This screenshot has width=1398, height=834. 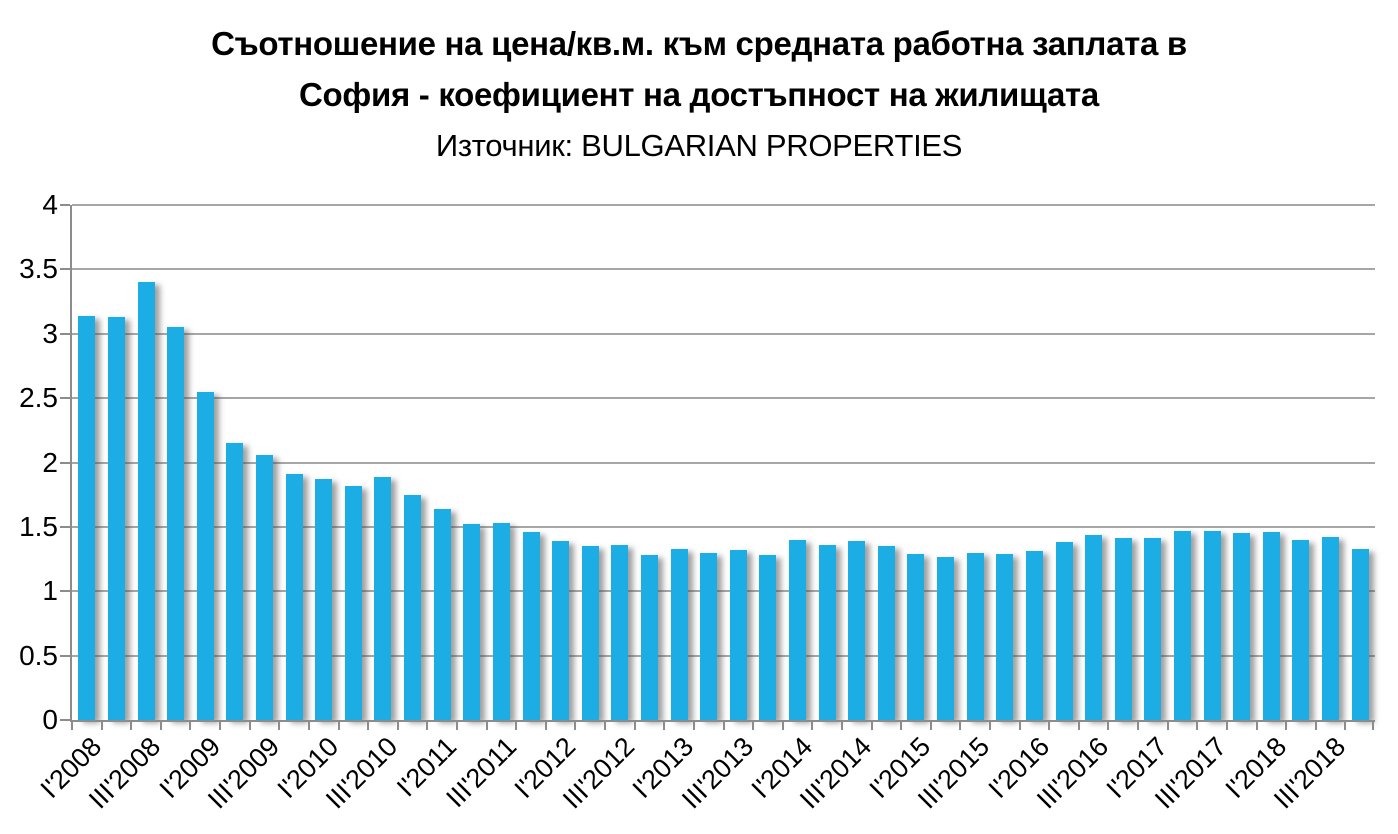 I want to click on chart-source-line: Източник: BULGARIAN PROPERTIES, so click(x=699, y=145).